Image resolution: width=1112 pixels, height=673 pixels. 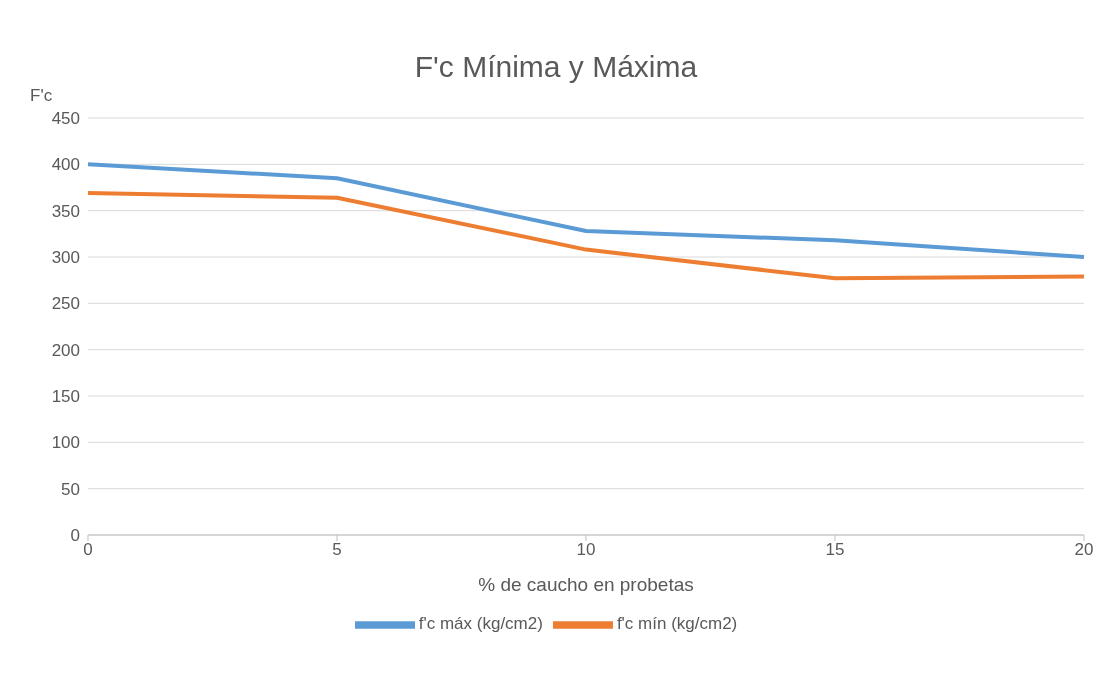 What do you see at coordinates (337, 550) in the screenshot?
I see `x-tick-label: 5` at bounding box center [337, 550].